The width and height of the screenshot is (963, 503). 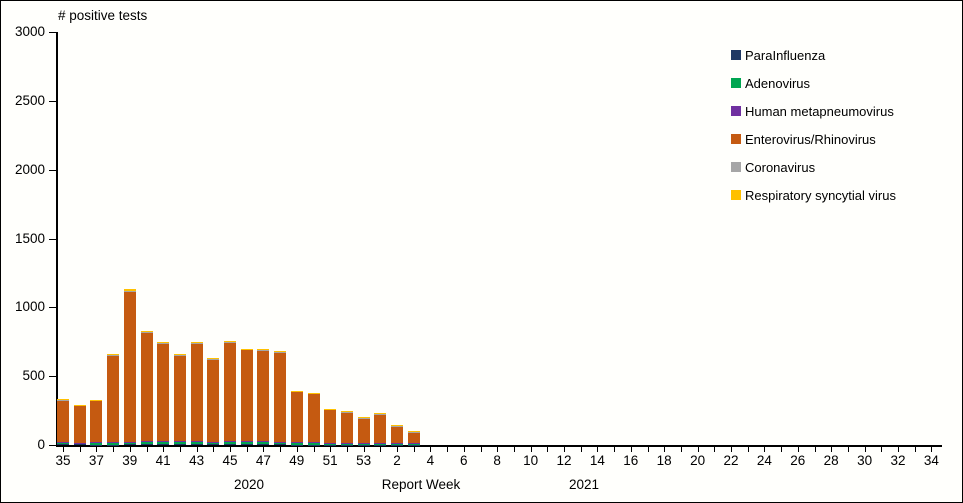 I want to click on bar-segment-week45-adenovirus, so click(x=230, y=443).